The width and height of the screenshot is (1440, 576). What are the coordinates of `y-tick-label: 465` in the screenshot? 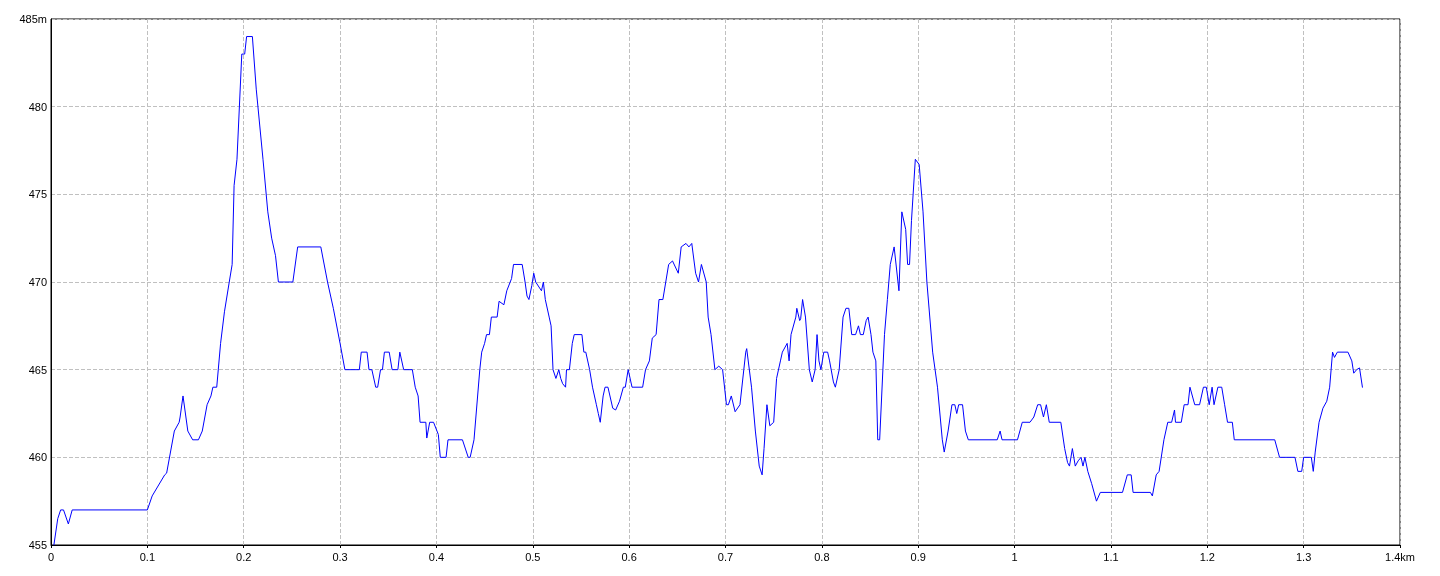 It's located at (37, 369).